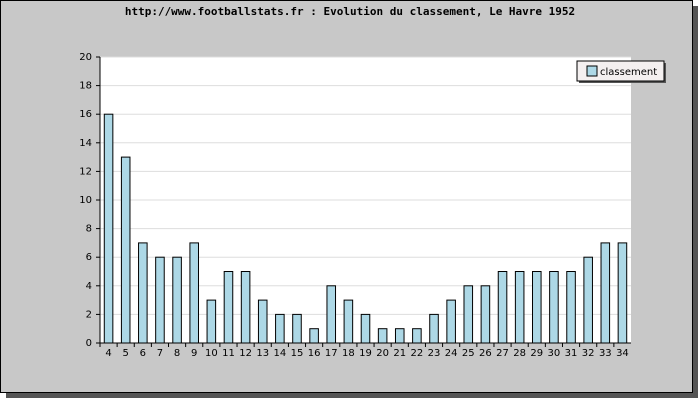 This screenshot has width=700, height=404. Describe the element at coordinates (519, 353) in the screenshot. I see `x-tick-label: 28` at that location.